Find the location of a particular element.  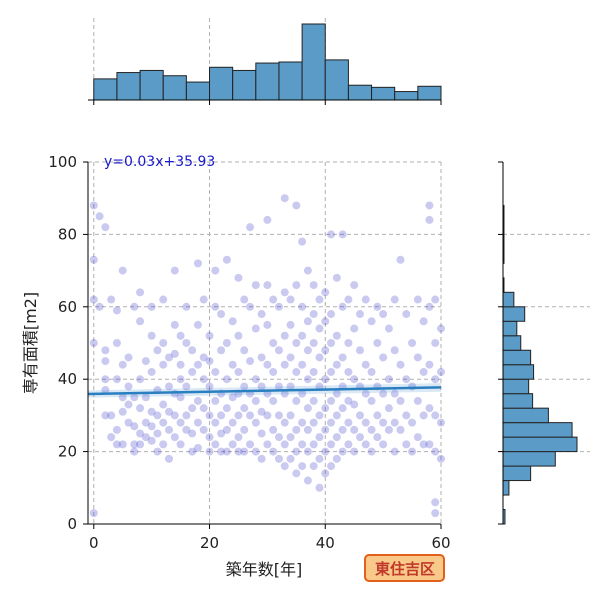

regression-group is located at coordinates (264, 390).